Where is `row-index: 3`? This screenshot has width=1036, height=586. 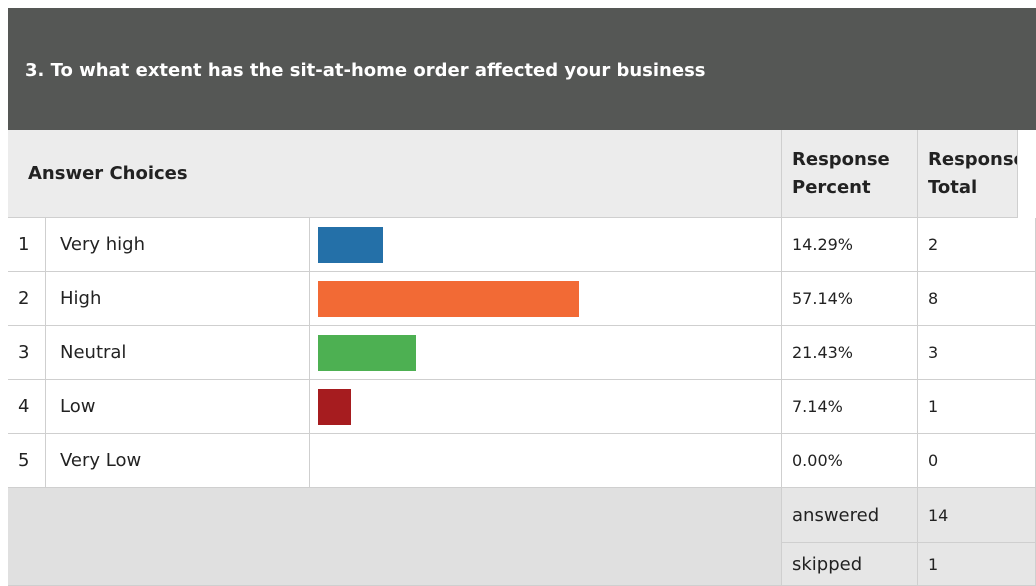 row-index: 3 is located at coordinates (27, 353).